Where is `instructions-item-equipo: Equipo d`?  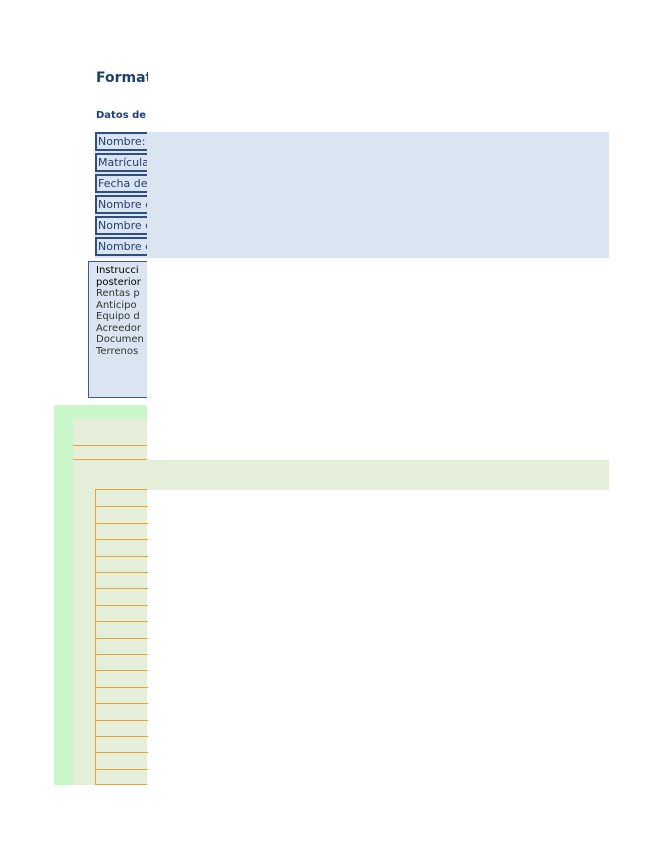
instructions-item-equipo: Equipo d is located at coordinates (118, 316).